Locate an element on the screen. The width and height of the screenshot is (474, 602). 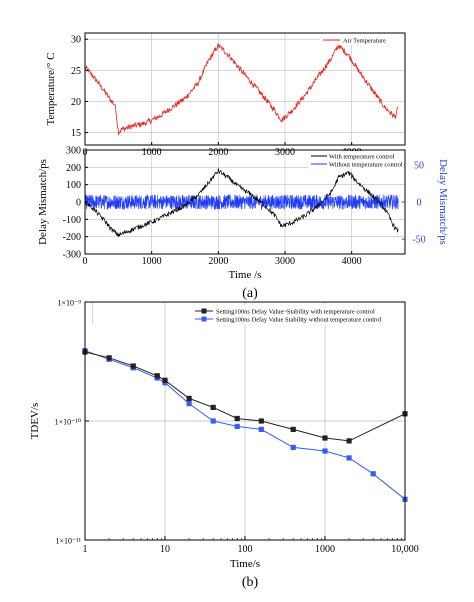
caption-b: (b) is located at coordinates (250, 582).